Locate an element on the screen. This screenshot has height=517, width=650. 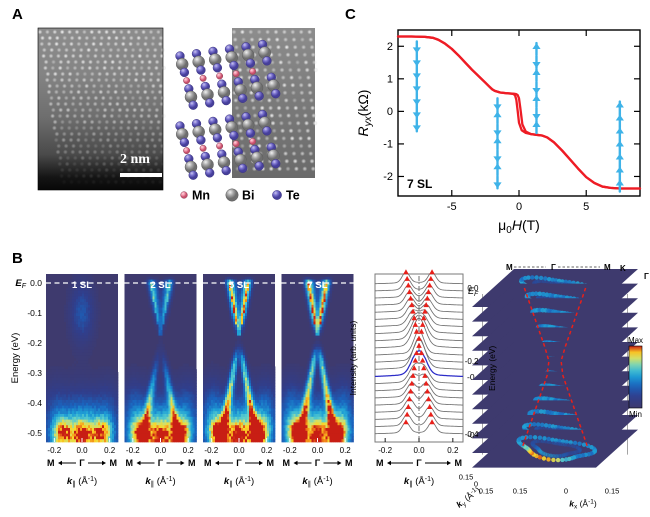
x-tick-label: 0 is located at coordinates (519, 207).